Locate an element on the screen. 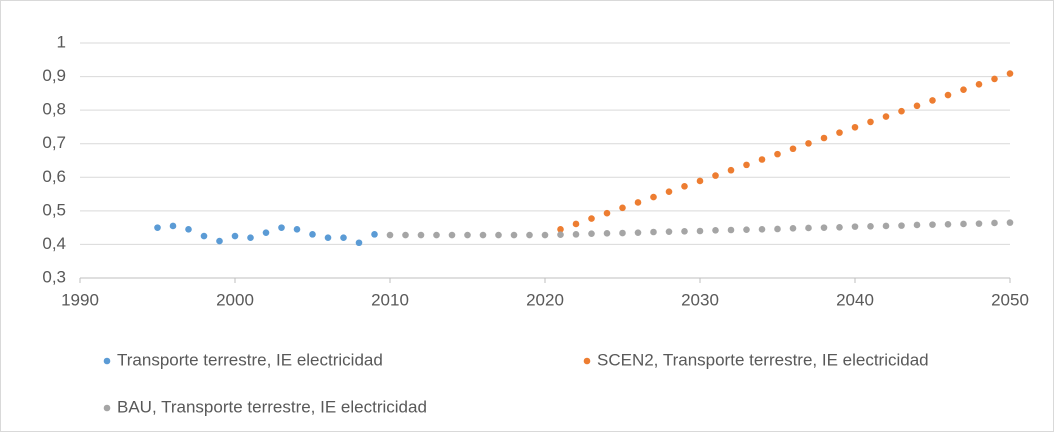 The width and height of the screenshot is (1054, 432). y-tick-label: 1 is located at coordinates (61, 41).